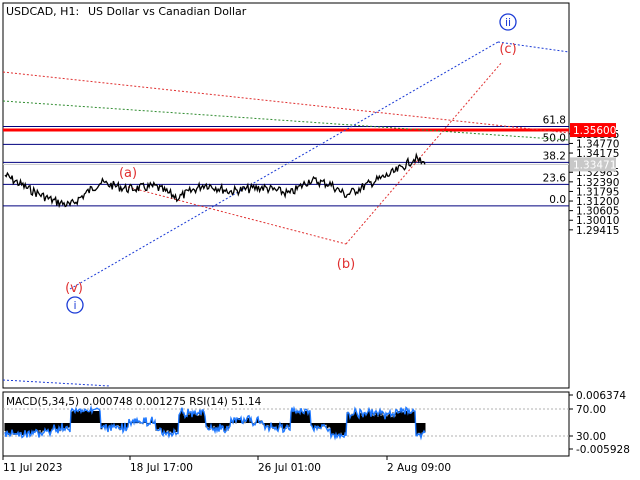  I want to click on macd-rsi-indicator: 0.006374 70.00 30.00-0.005928, so click(316, 423).